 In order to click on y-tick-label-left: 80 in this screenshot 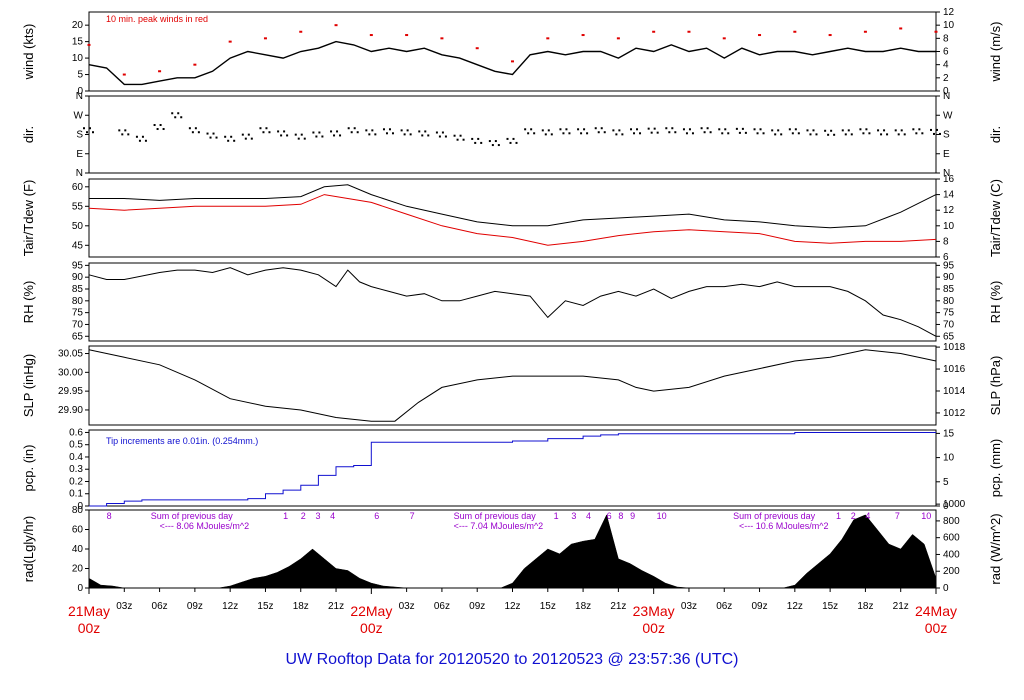, I will do `click(78, 301)`.